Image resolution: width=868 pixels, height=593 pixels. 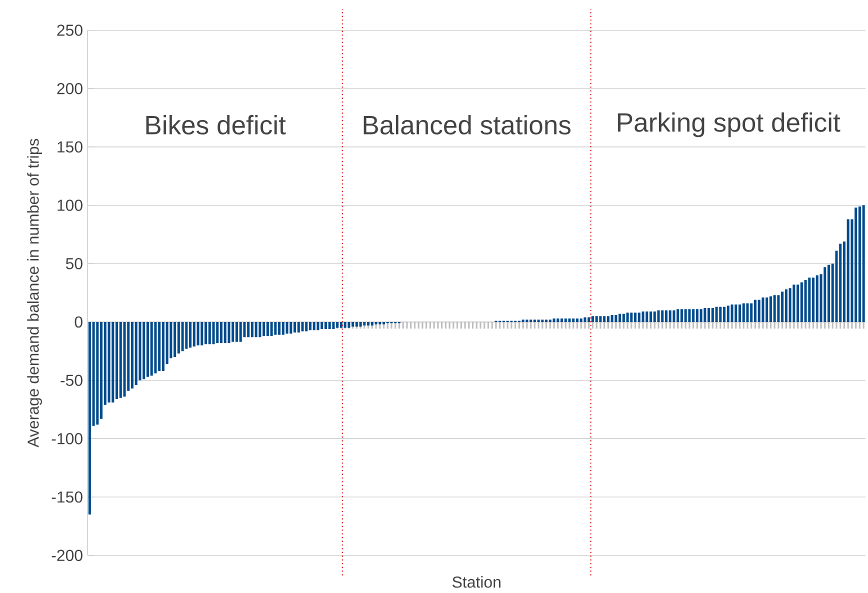 What do you see at coordinates (729, 125) in the screenshot?
I see `annotation: Parking spot deficit` at bounding box center [729, 125].